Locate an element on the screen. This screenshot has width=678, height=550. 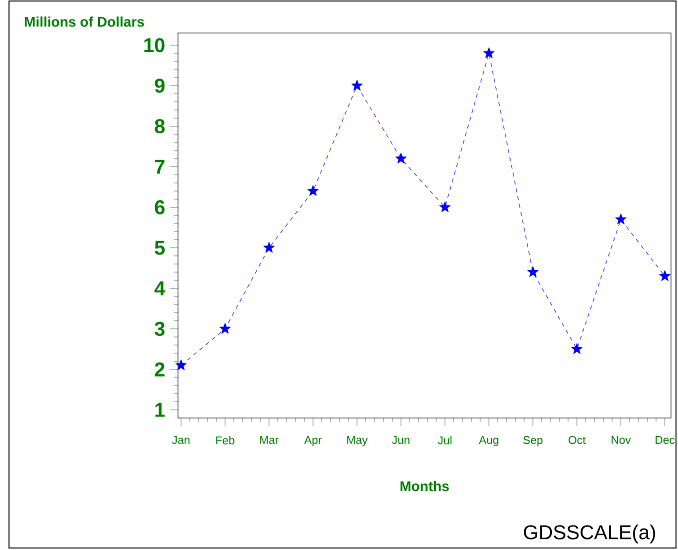
y-tick-label: 7 is located at coordinates (159, 167).